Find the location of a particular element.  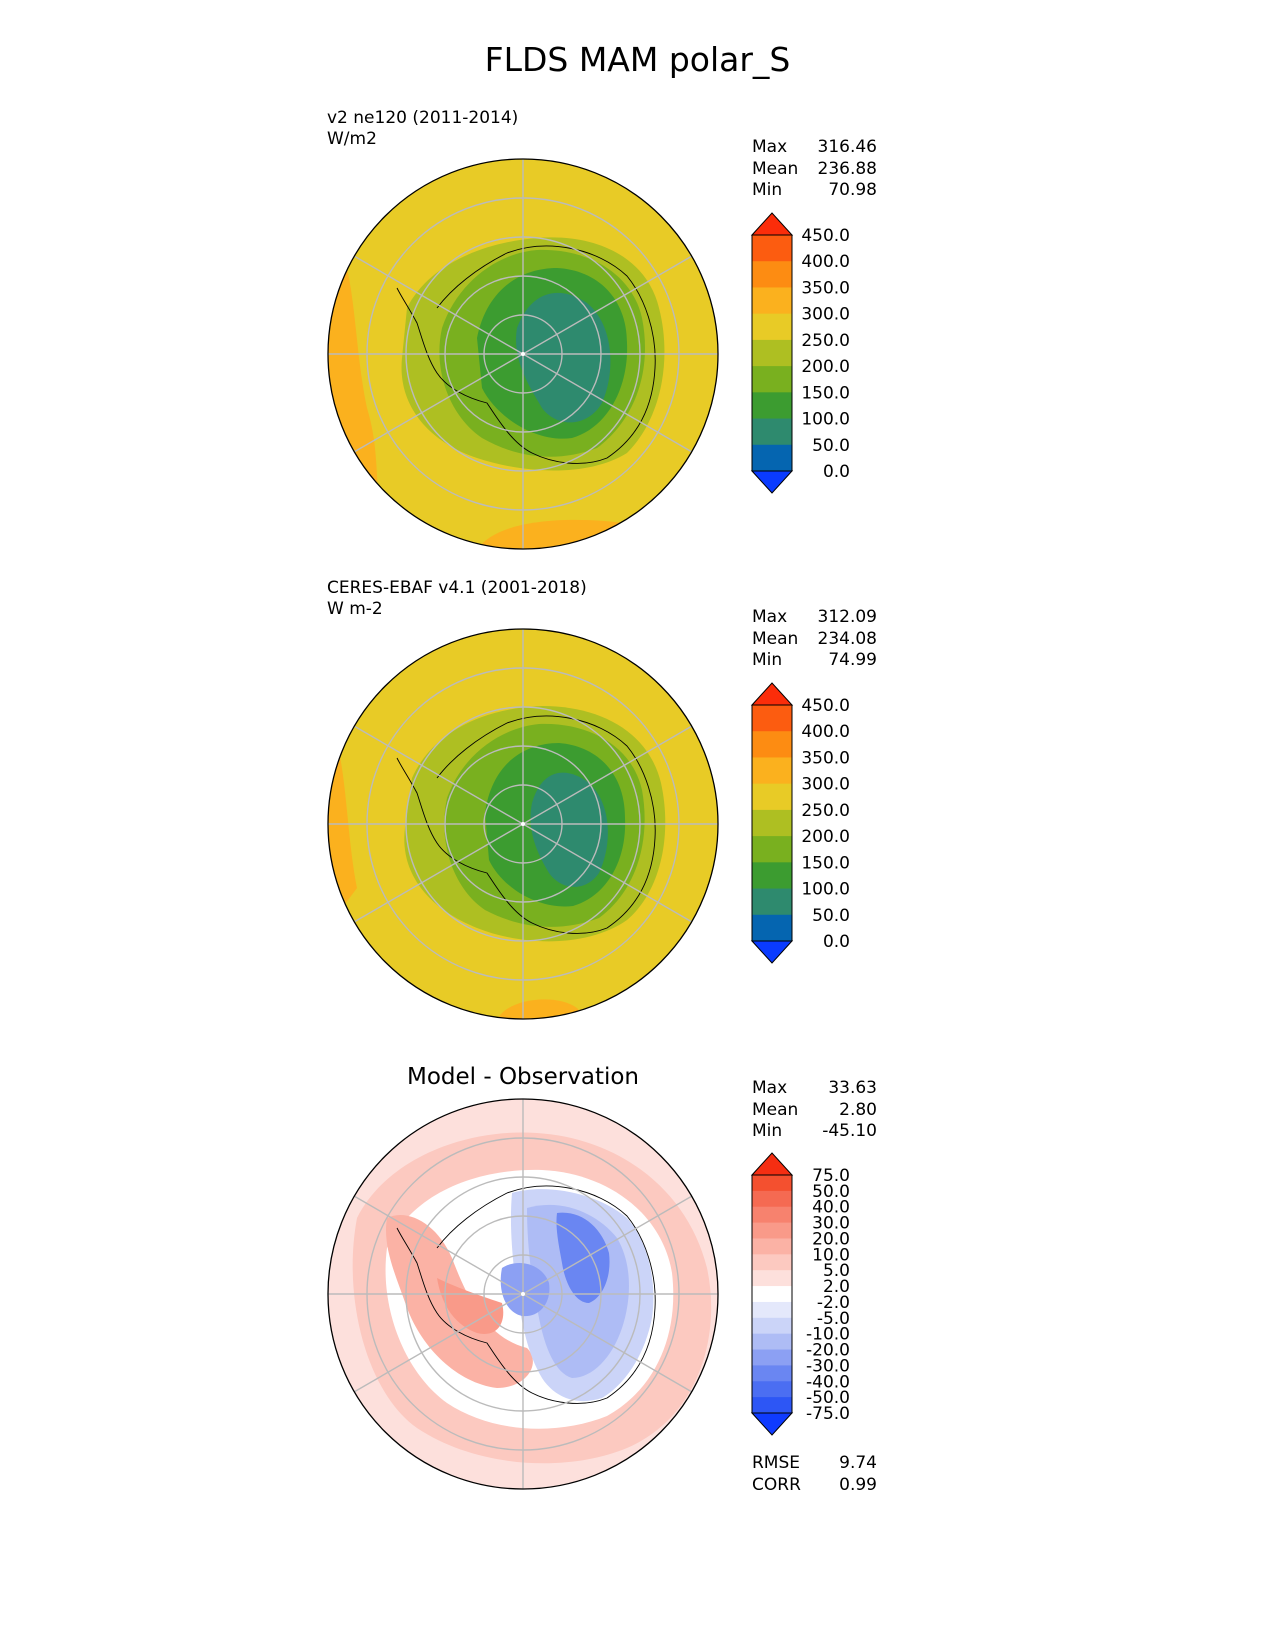

colorbar-tick-label: 2.0 is located at coordinates (836, 1287).